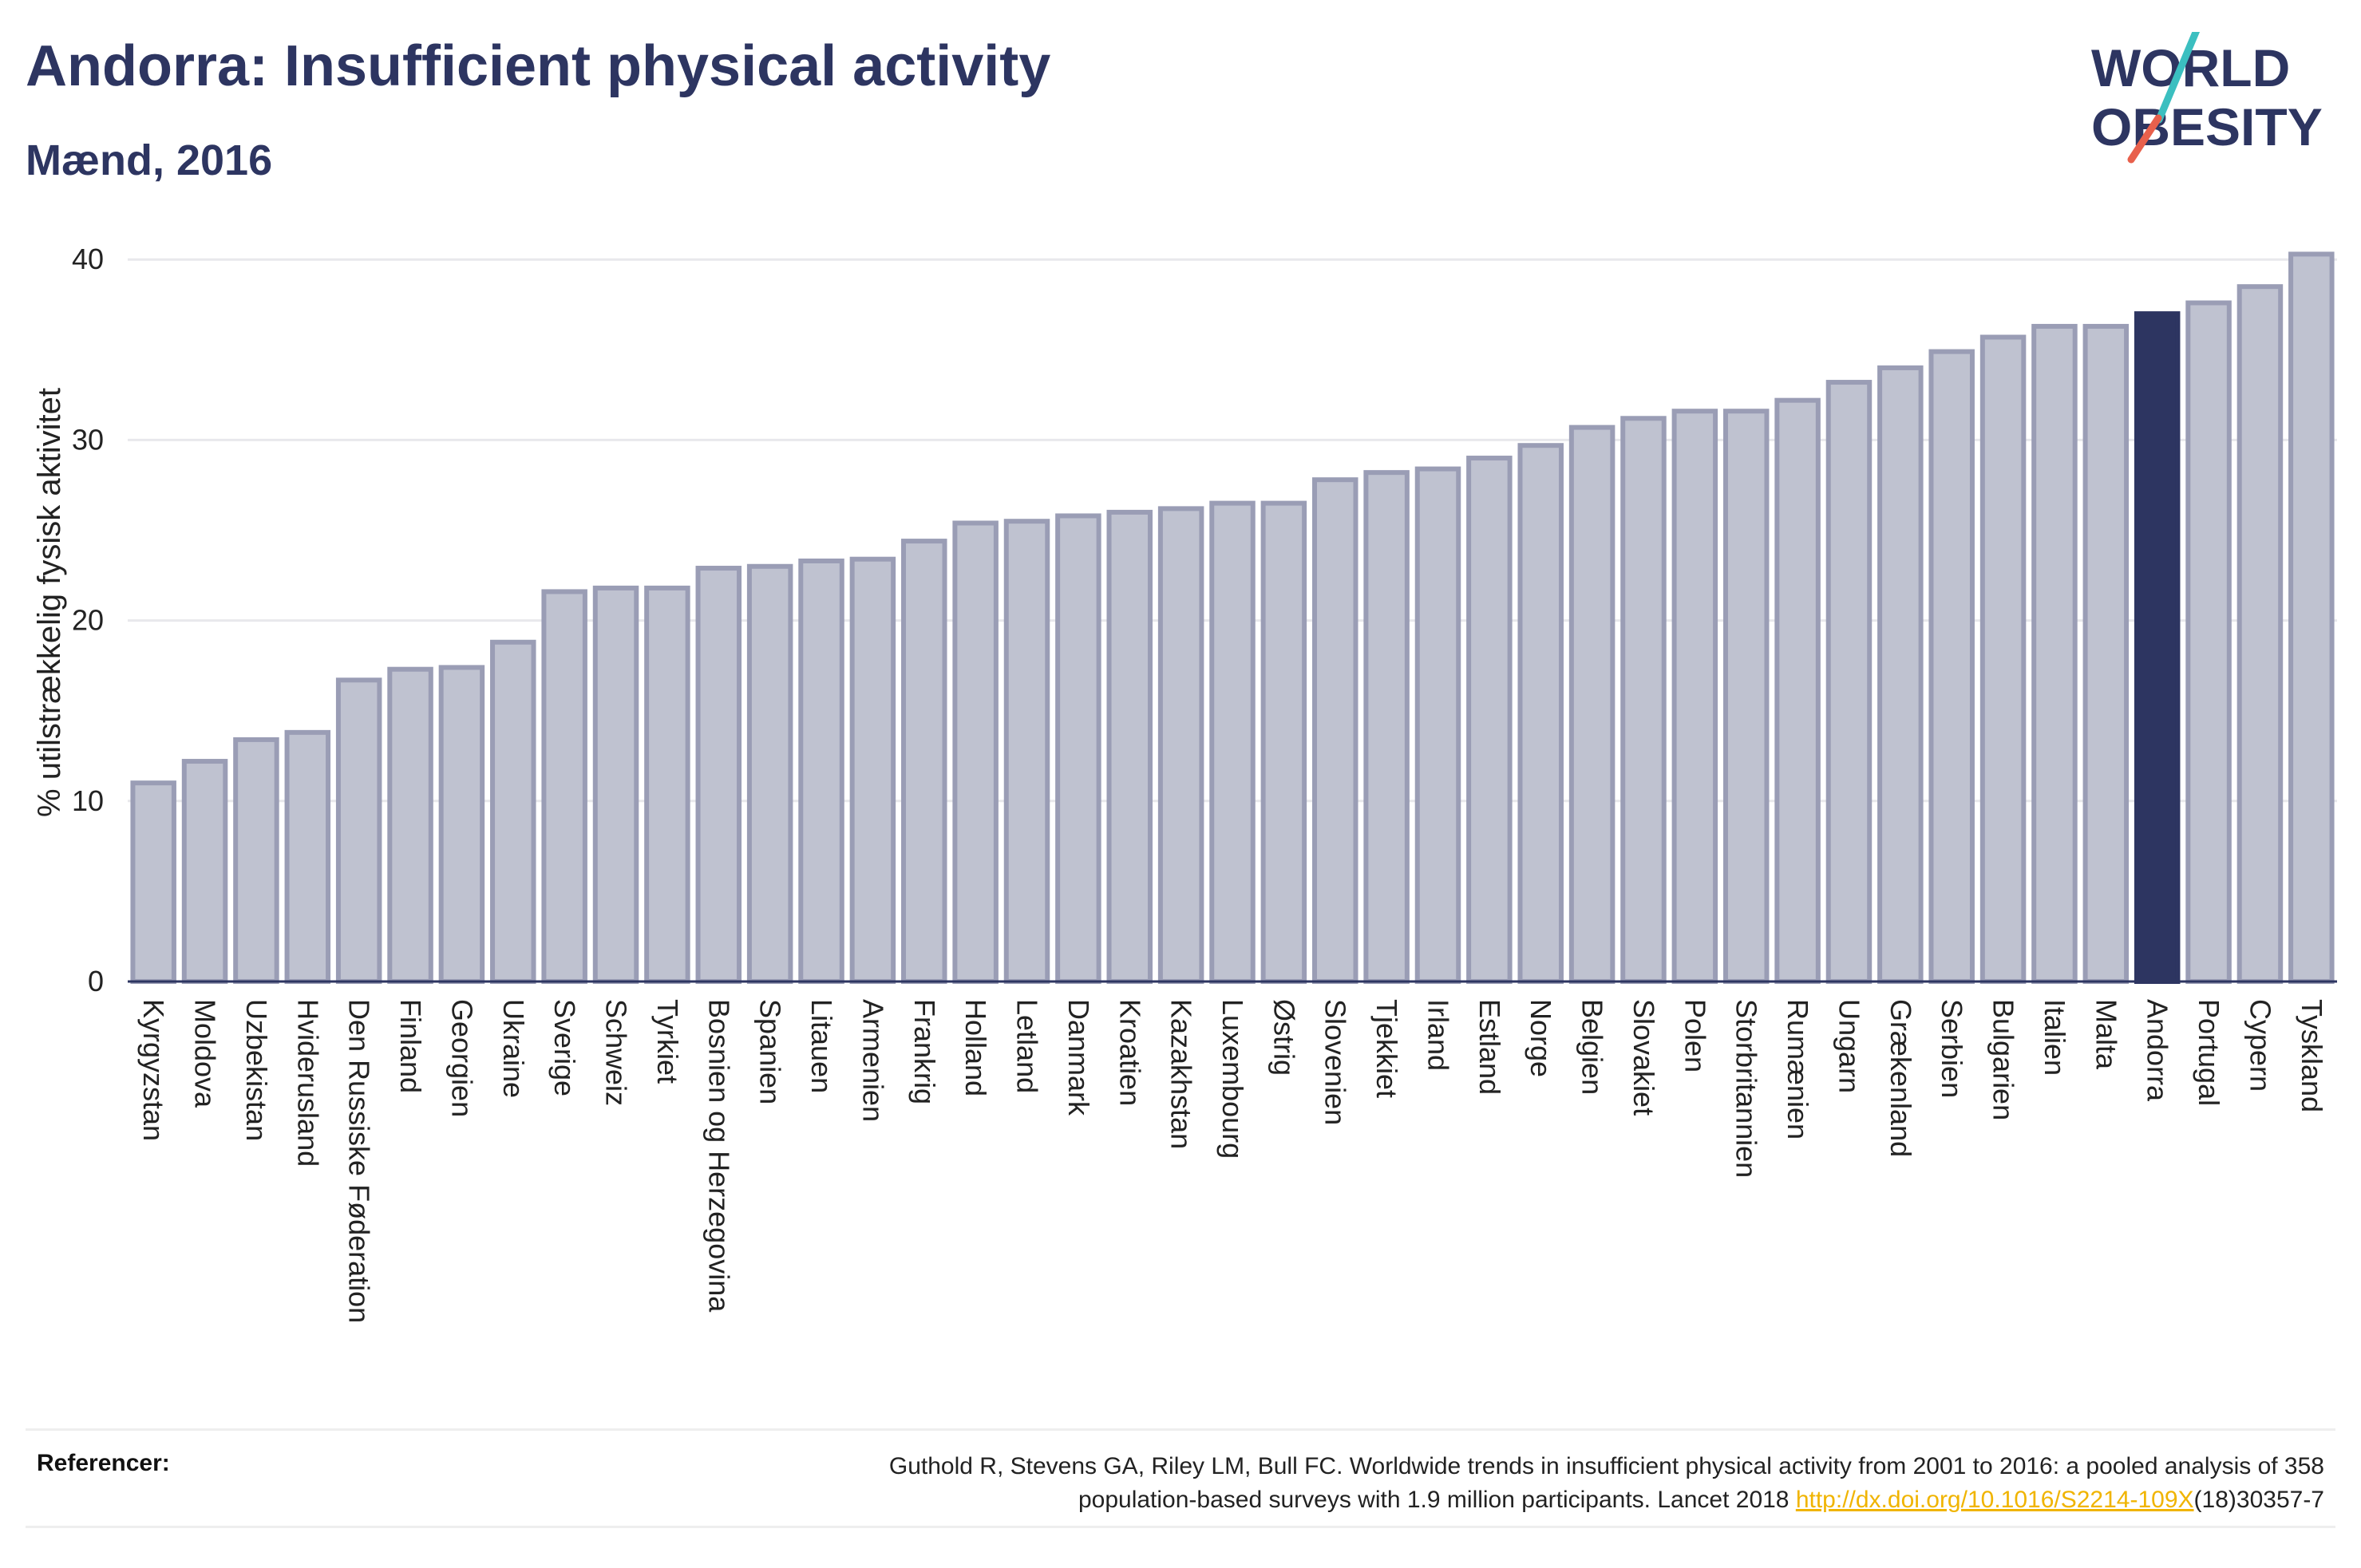 This screenshot has width=2361, height=1568. What do you see at coordinates (2158, 1050) in the screenshot?
I see `x-tick-label: Andorra` at bounding box center [2158, 1050].